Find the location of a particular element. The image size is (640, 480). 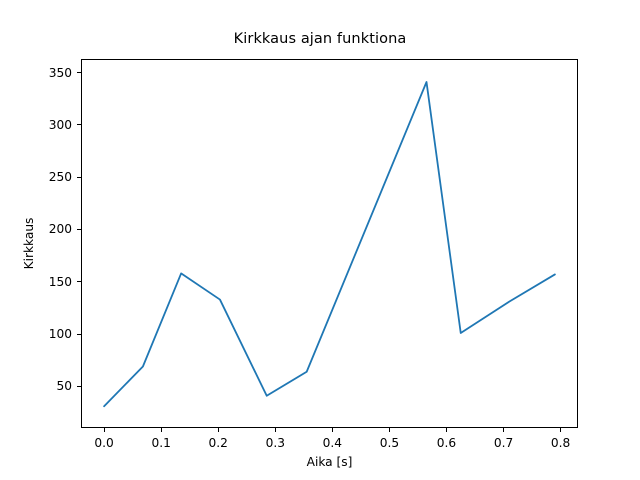

y-axis-label: Kirkkaus is located at coordinates (29, 243).